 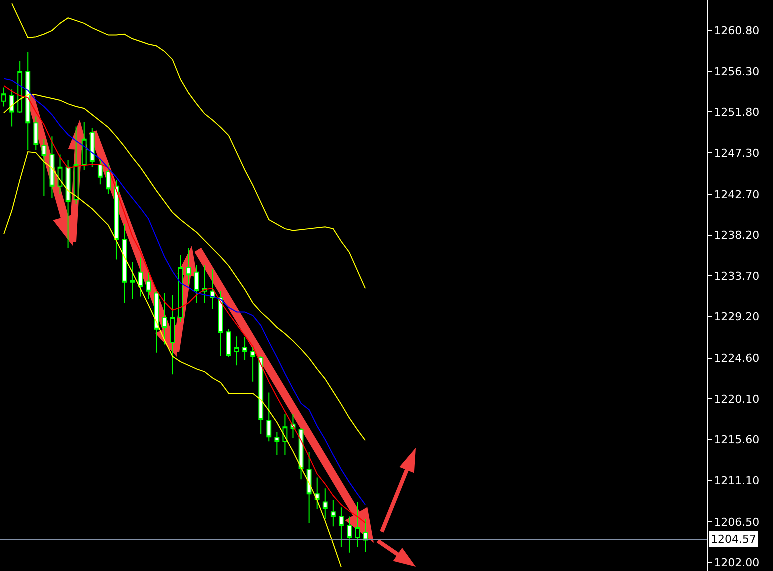 I want to click on y-tick-label: 1202.00, so click(x=737, y=563).